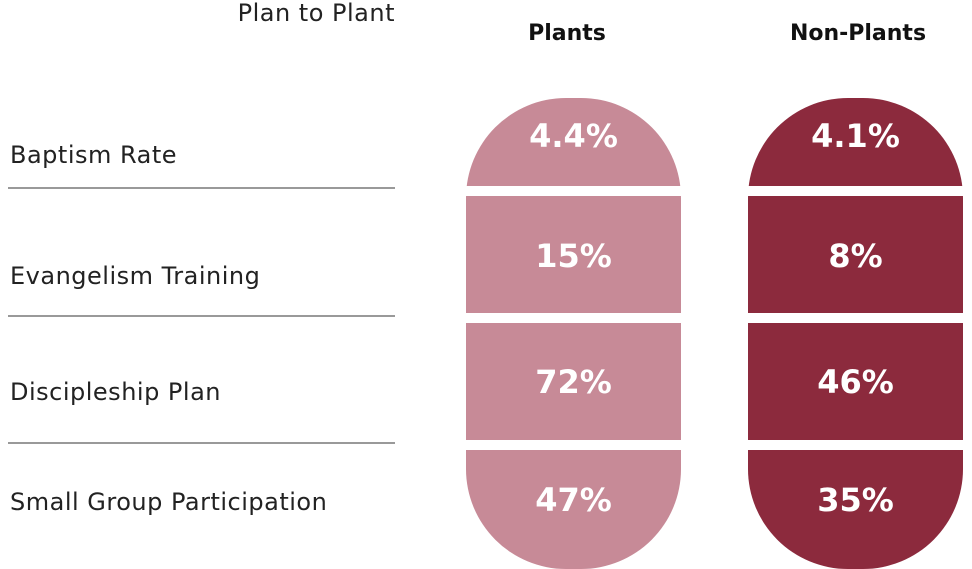 This screenshot has width=972, height=569. What do you see at coordinates (115, 392) in the screenshot?
I see `row-label: Discipleship Plan` at bounding box center [115, 392].